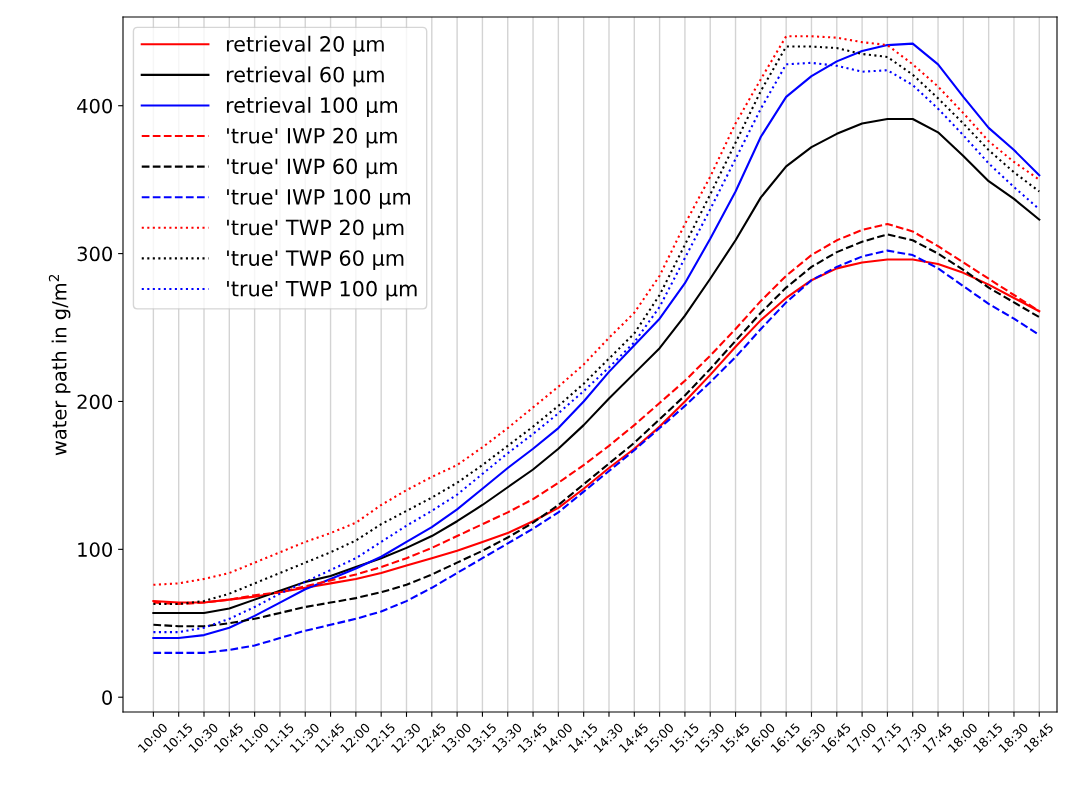  What do you see at coordinates (319, 199) in the screenshot?
I see `legend-label: 'true' IWP 100 µm` at bounding box center [319, 199].